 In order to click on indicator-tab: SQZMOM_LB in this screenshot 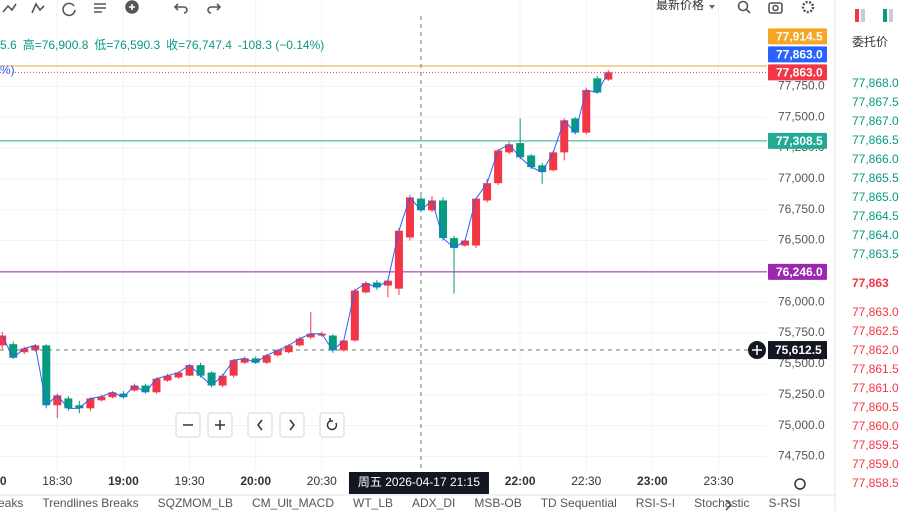, I will do `click(195, 503)`.